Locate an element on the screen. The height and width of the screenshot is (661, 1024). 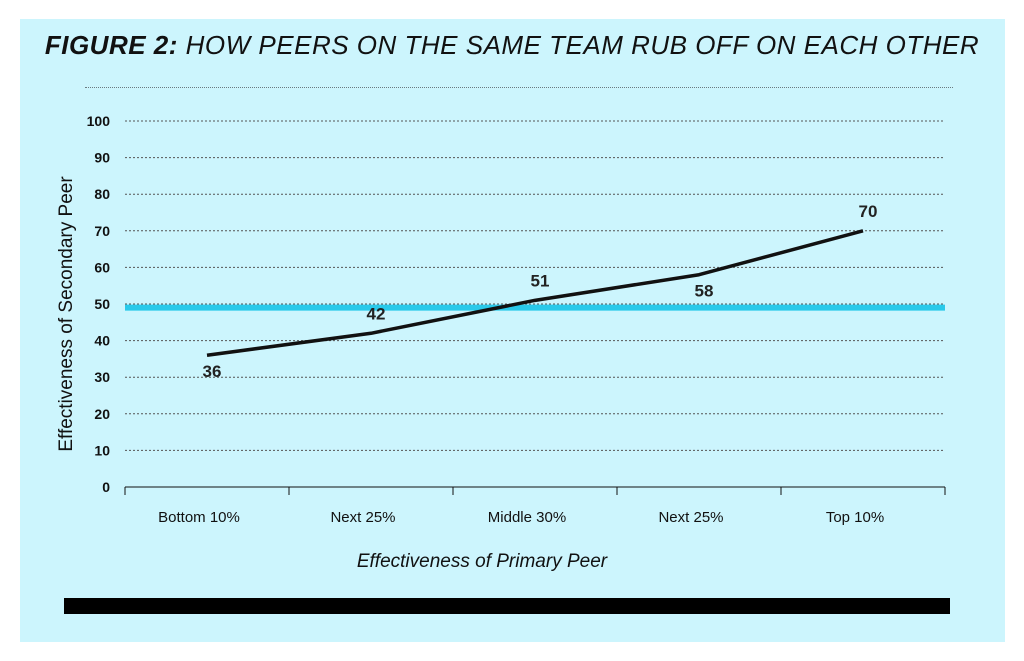
y-tick-label: 10 is located at coordinates (102, 450).